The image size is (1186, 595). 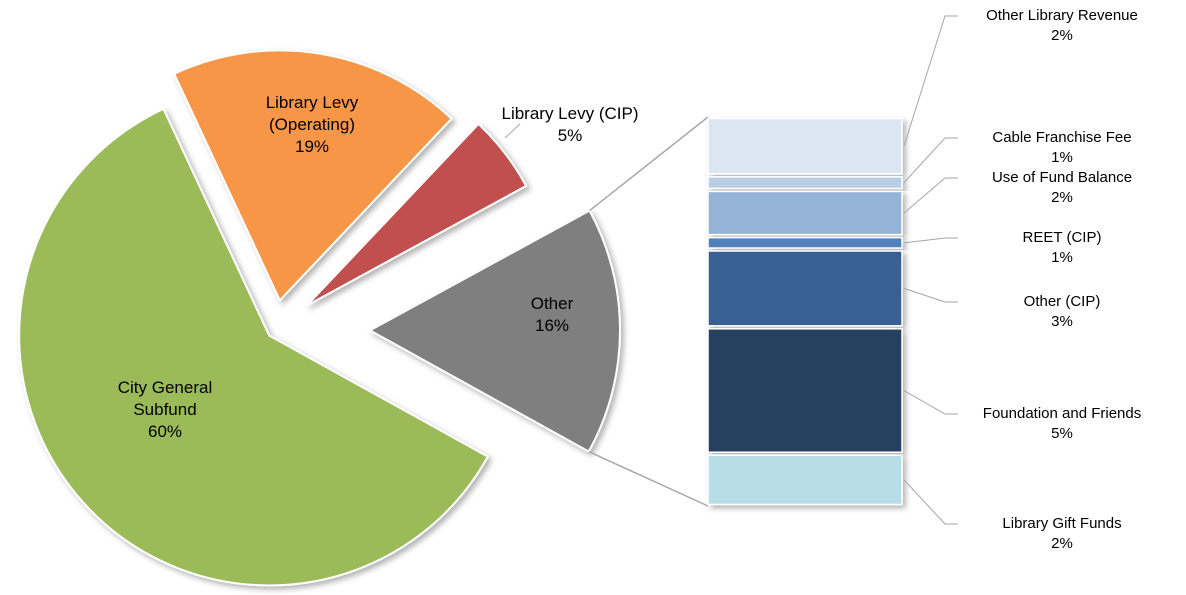 What do you see at coordinates (312, 146) in the screenshot?
I see `pie-label-value: 19%` at bounding box center [312, 146].